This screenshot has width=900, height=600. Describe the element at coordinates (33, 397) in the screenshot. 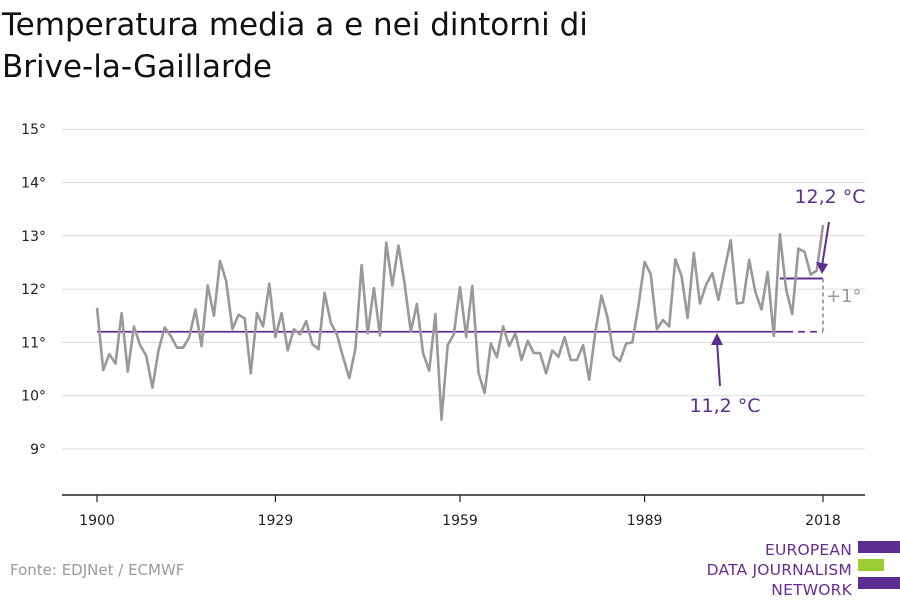

I see `y-tick-label-10: 10°` at that location.